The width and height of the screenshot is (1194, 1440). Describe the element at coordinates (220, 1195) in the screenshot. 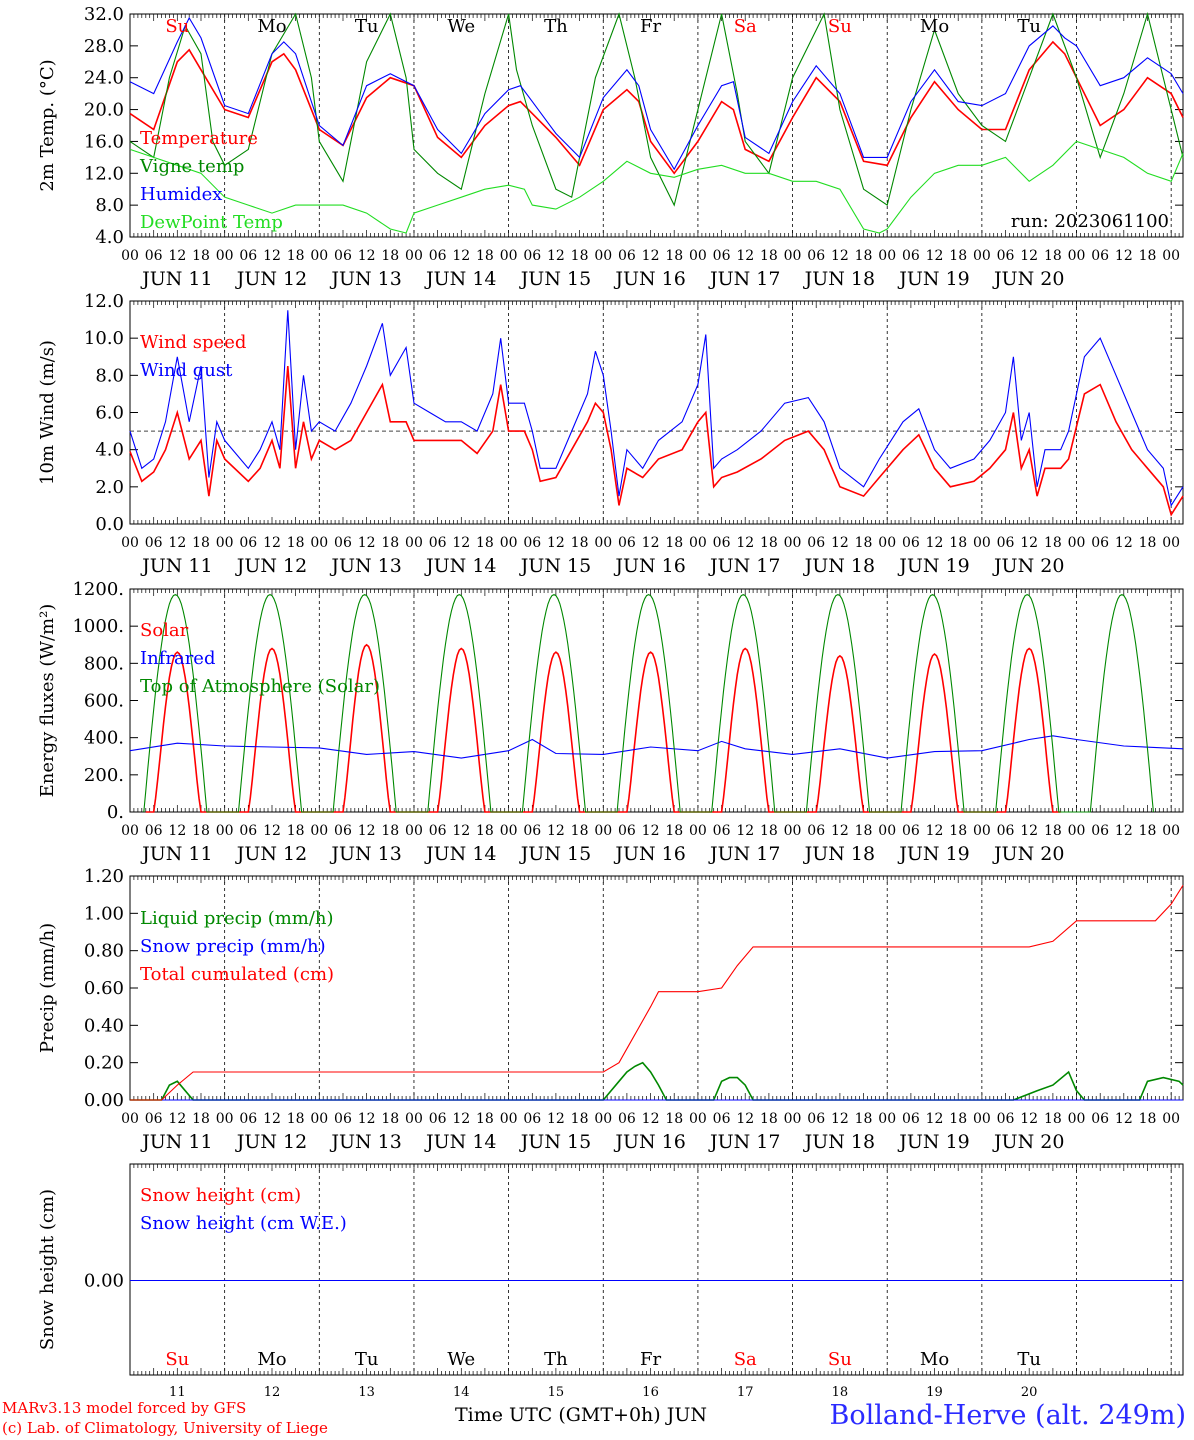

I see `legend-entry: Snow height (cm)` at that location.